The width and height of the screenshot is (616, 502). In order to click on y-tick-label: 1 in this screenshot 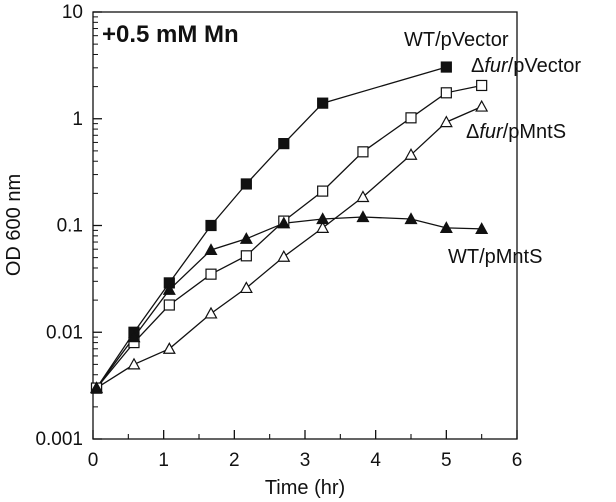, I will do `click(77, 119)`.